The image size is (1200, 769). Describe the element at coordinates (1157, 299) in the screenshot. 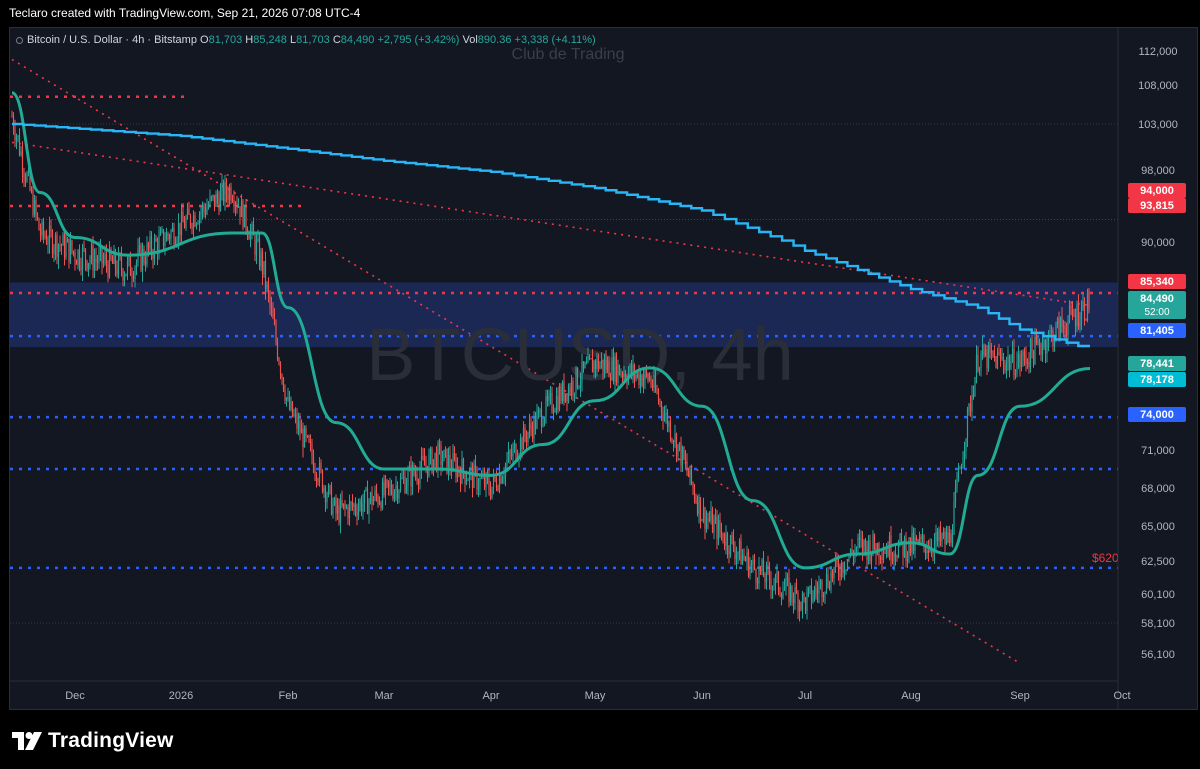

I see `price-box-label: 84,490` at that location.